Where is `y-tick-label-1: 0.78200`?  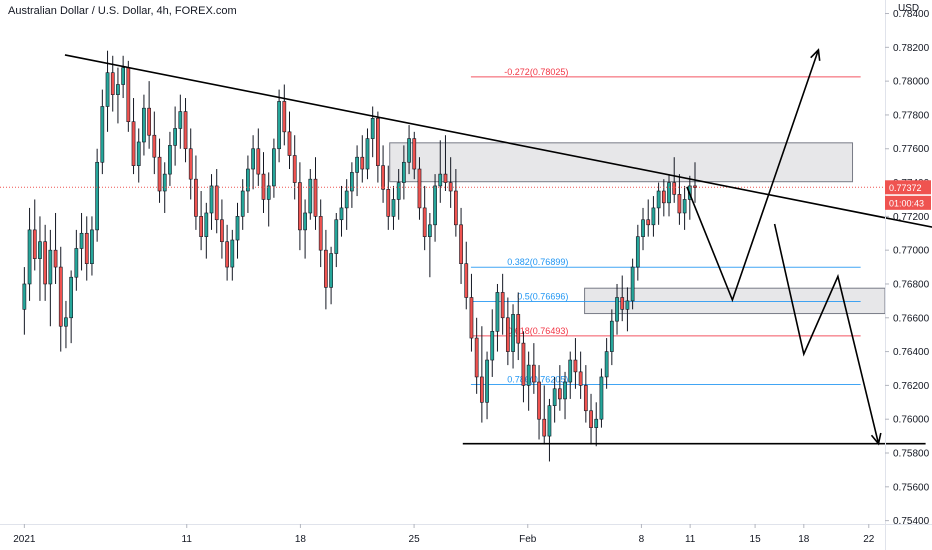 y-tick-label-1: 0.78200 is located at coordinates (911, 48).